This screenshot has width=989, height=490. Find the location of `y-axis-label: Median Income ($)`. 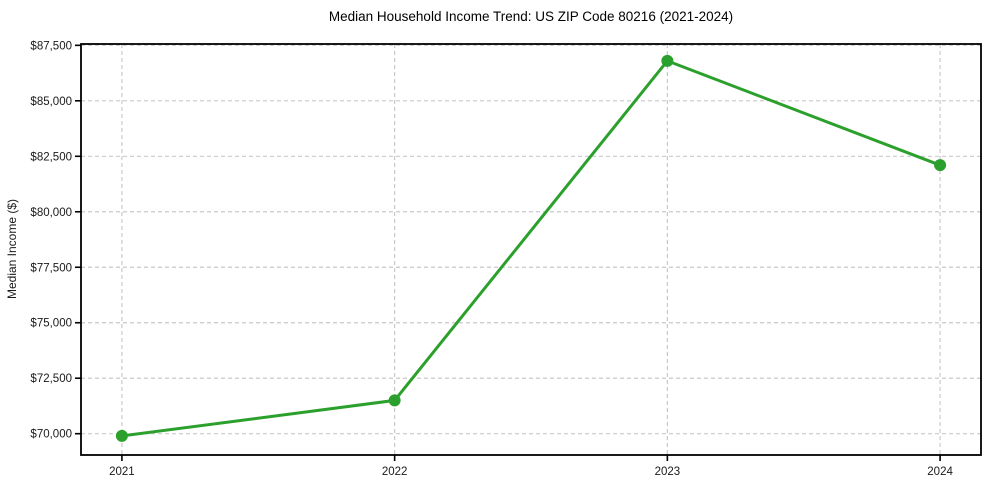

y-axis-label: Median Income ($) is located at coordinates (12, 249).